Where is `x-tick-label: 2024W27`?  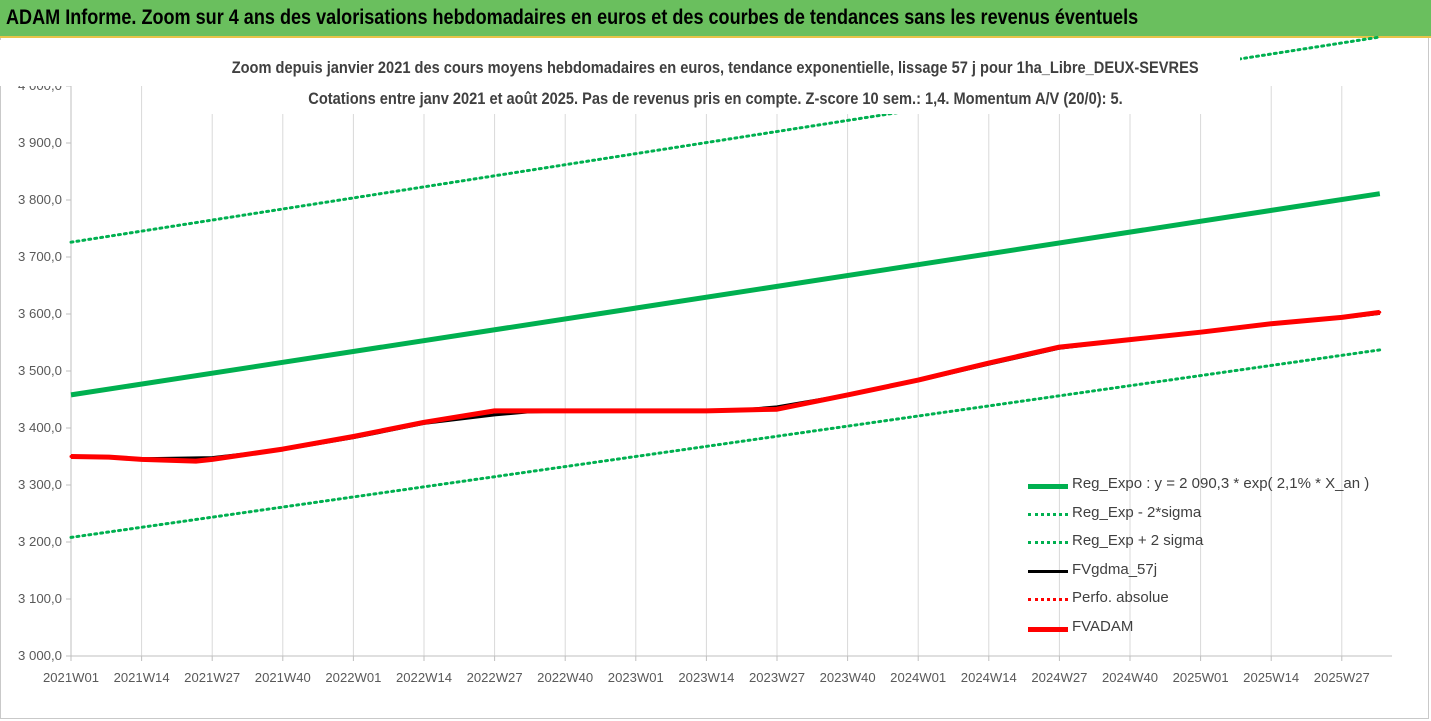
x-tick-label: 2024W27 is located at coordinates (1059, 677).